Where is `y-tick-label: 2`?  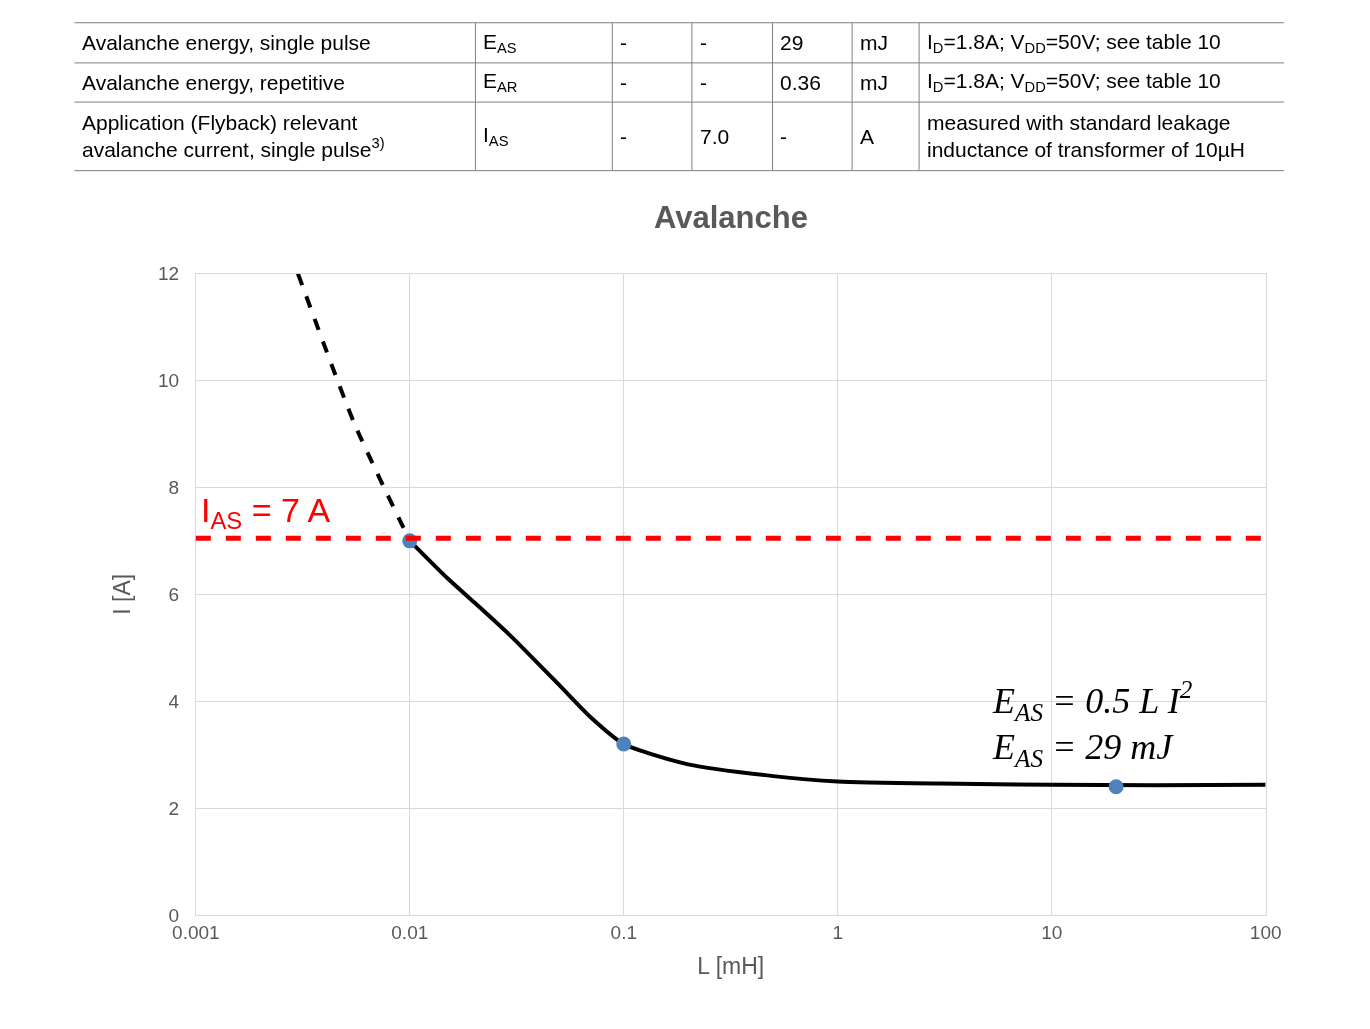
y-tick-label: 2 is located at coordinates (174, 808).